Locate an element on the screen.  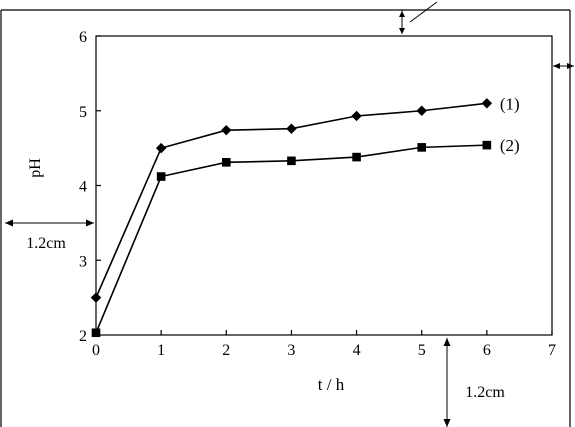
right-arrowhead-left-icon is located at coordinates (556, 66).